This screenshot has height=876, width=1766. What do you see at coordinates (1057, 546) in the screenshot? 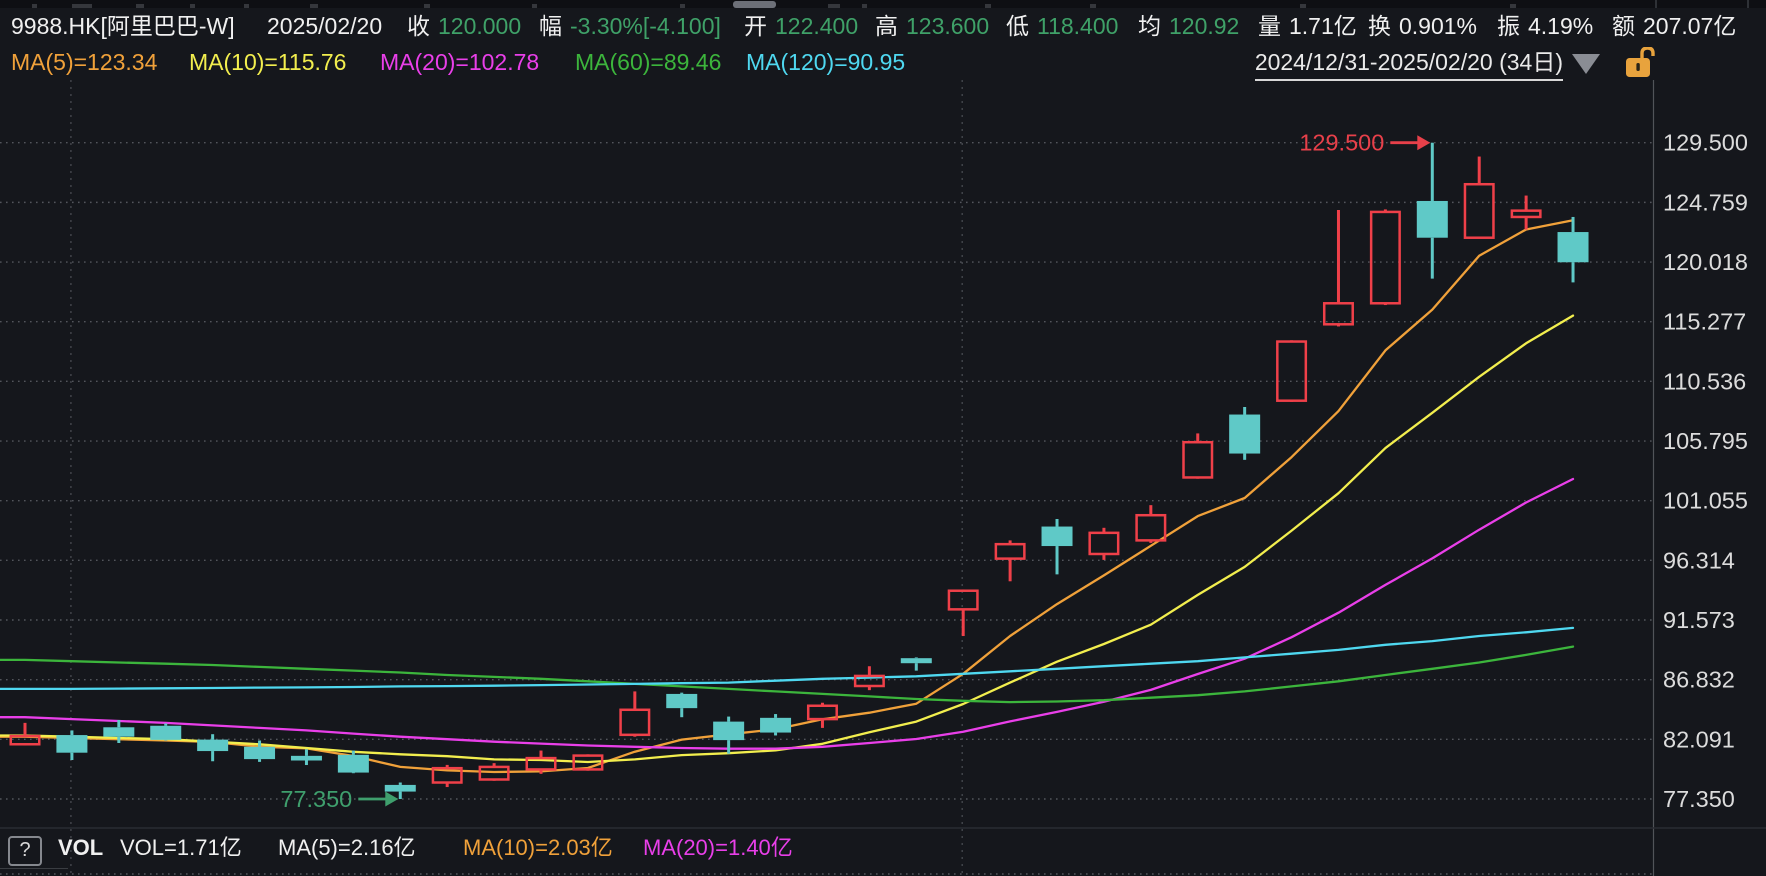
I see `candle-02/05` at bounding box center [1057, 546].